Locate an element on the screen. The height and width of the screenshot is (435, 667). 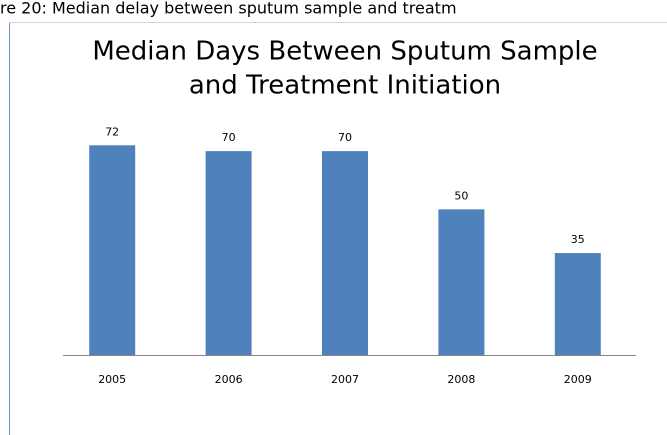
x-tick-label: 2005 is located at coordinates (112, 379).